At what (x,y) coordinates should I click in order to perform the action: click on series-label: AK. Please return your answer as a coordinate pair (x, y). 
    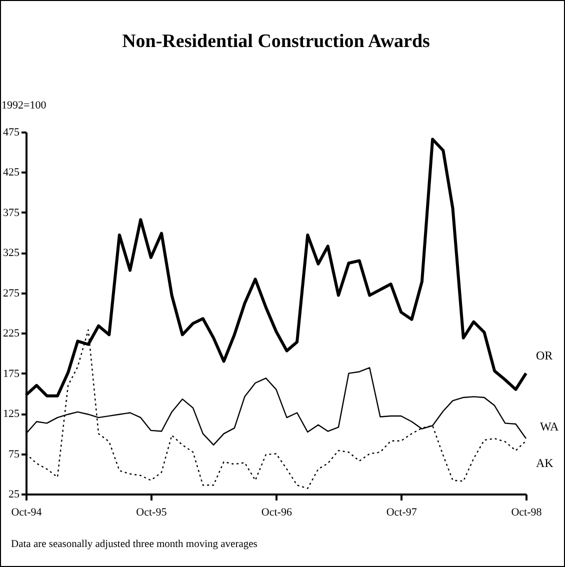
    Looking at the image, I should click on (545, 463).